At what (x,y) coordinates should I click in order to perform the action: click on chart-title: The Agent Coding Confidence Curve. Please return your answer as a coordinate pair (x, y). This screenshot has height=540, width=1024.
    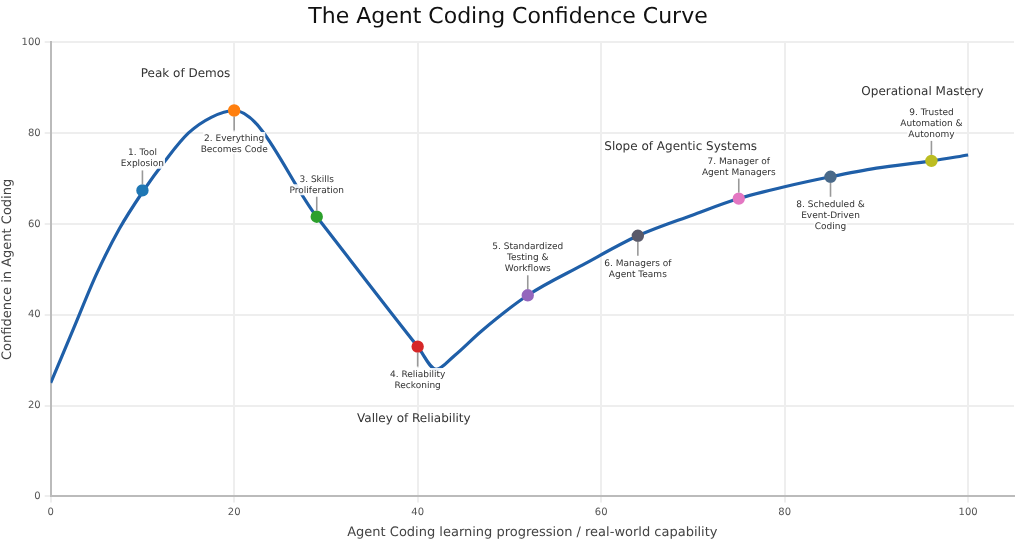
    Looking at the image, I should click on (507, 15).